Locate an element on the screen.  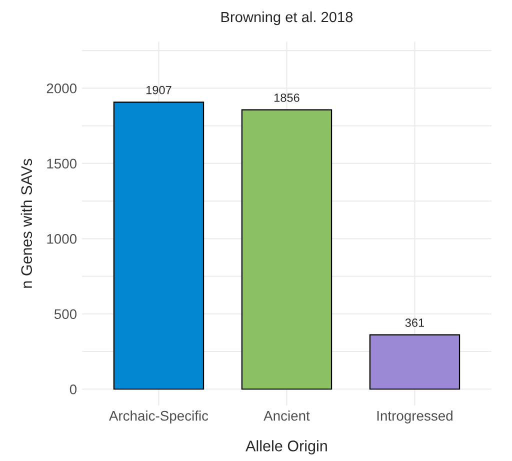
y-axis-title: n Genes with SAVs is located at coordinates (26, 223).